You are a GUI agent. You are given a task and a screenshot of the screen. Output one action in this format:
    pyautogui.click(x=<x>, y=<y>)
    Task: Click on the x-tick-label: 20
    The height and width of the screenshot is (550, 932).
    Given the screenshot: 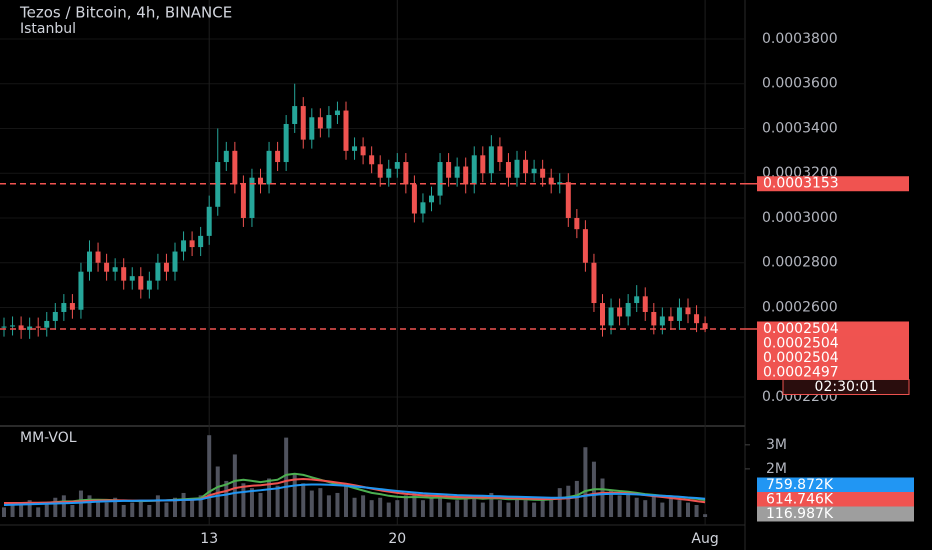 What is the action you would take?
    pyautogui.click(x=397, y=539)
    